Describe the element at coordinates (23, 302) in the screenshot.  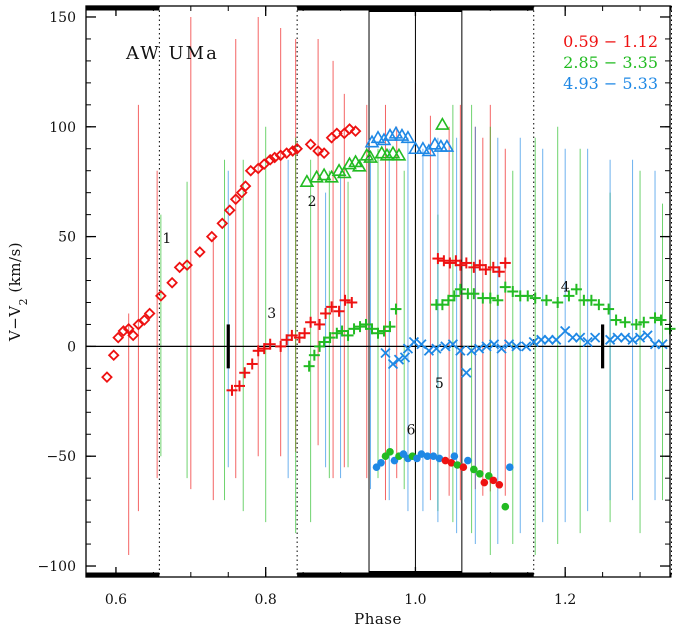
I see `y-axis-title-subscript: 2` at that location.